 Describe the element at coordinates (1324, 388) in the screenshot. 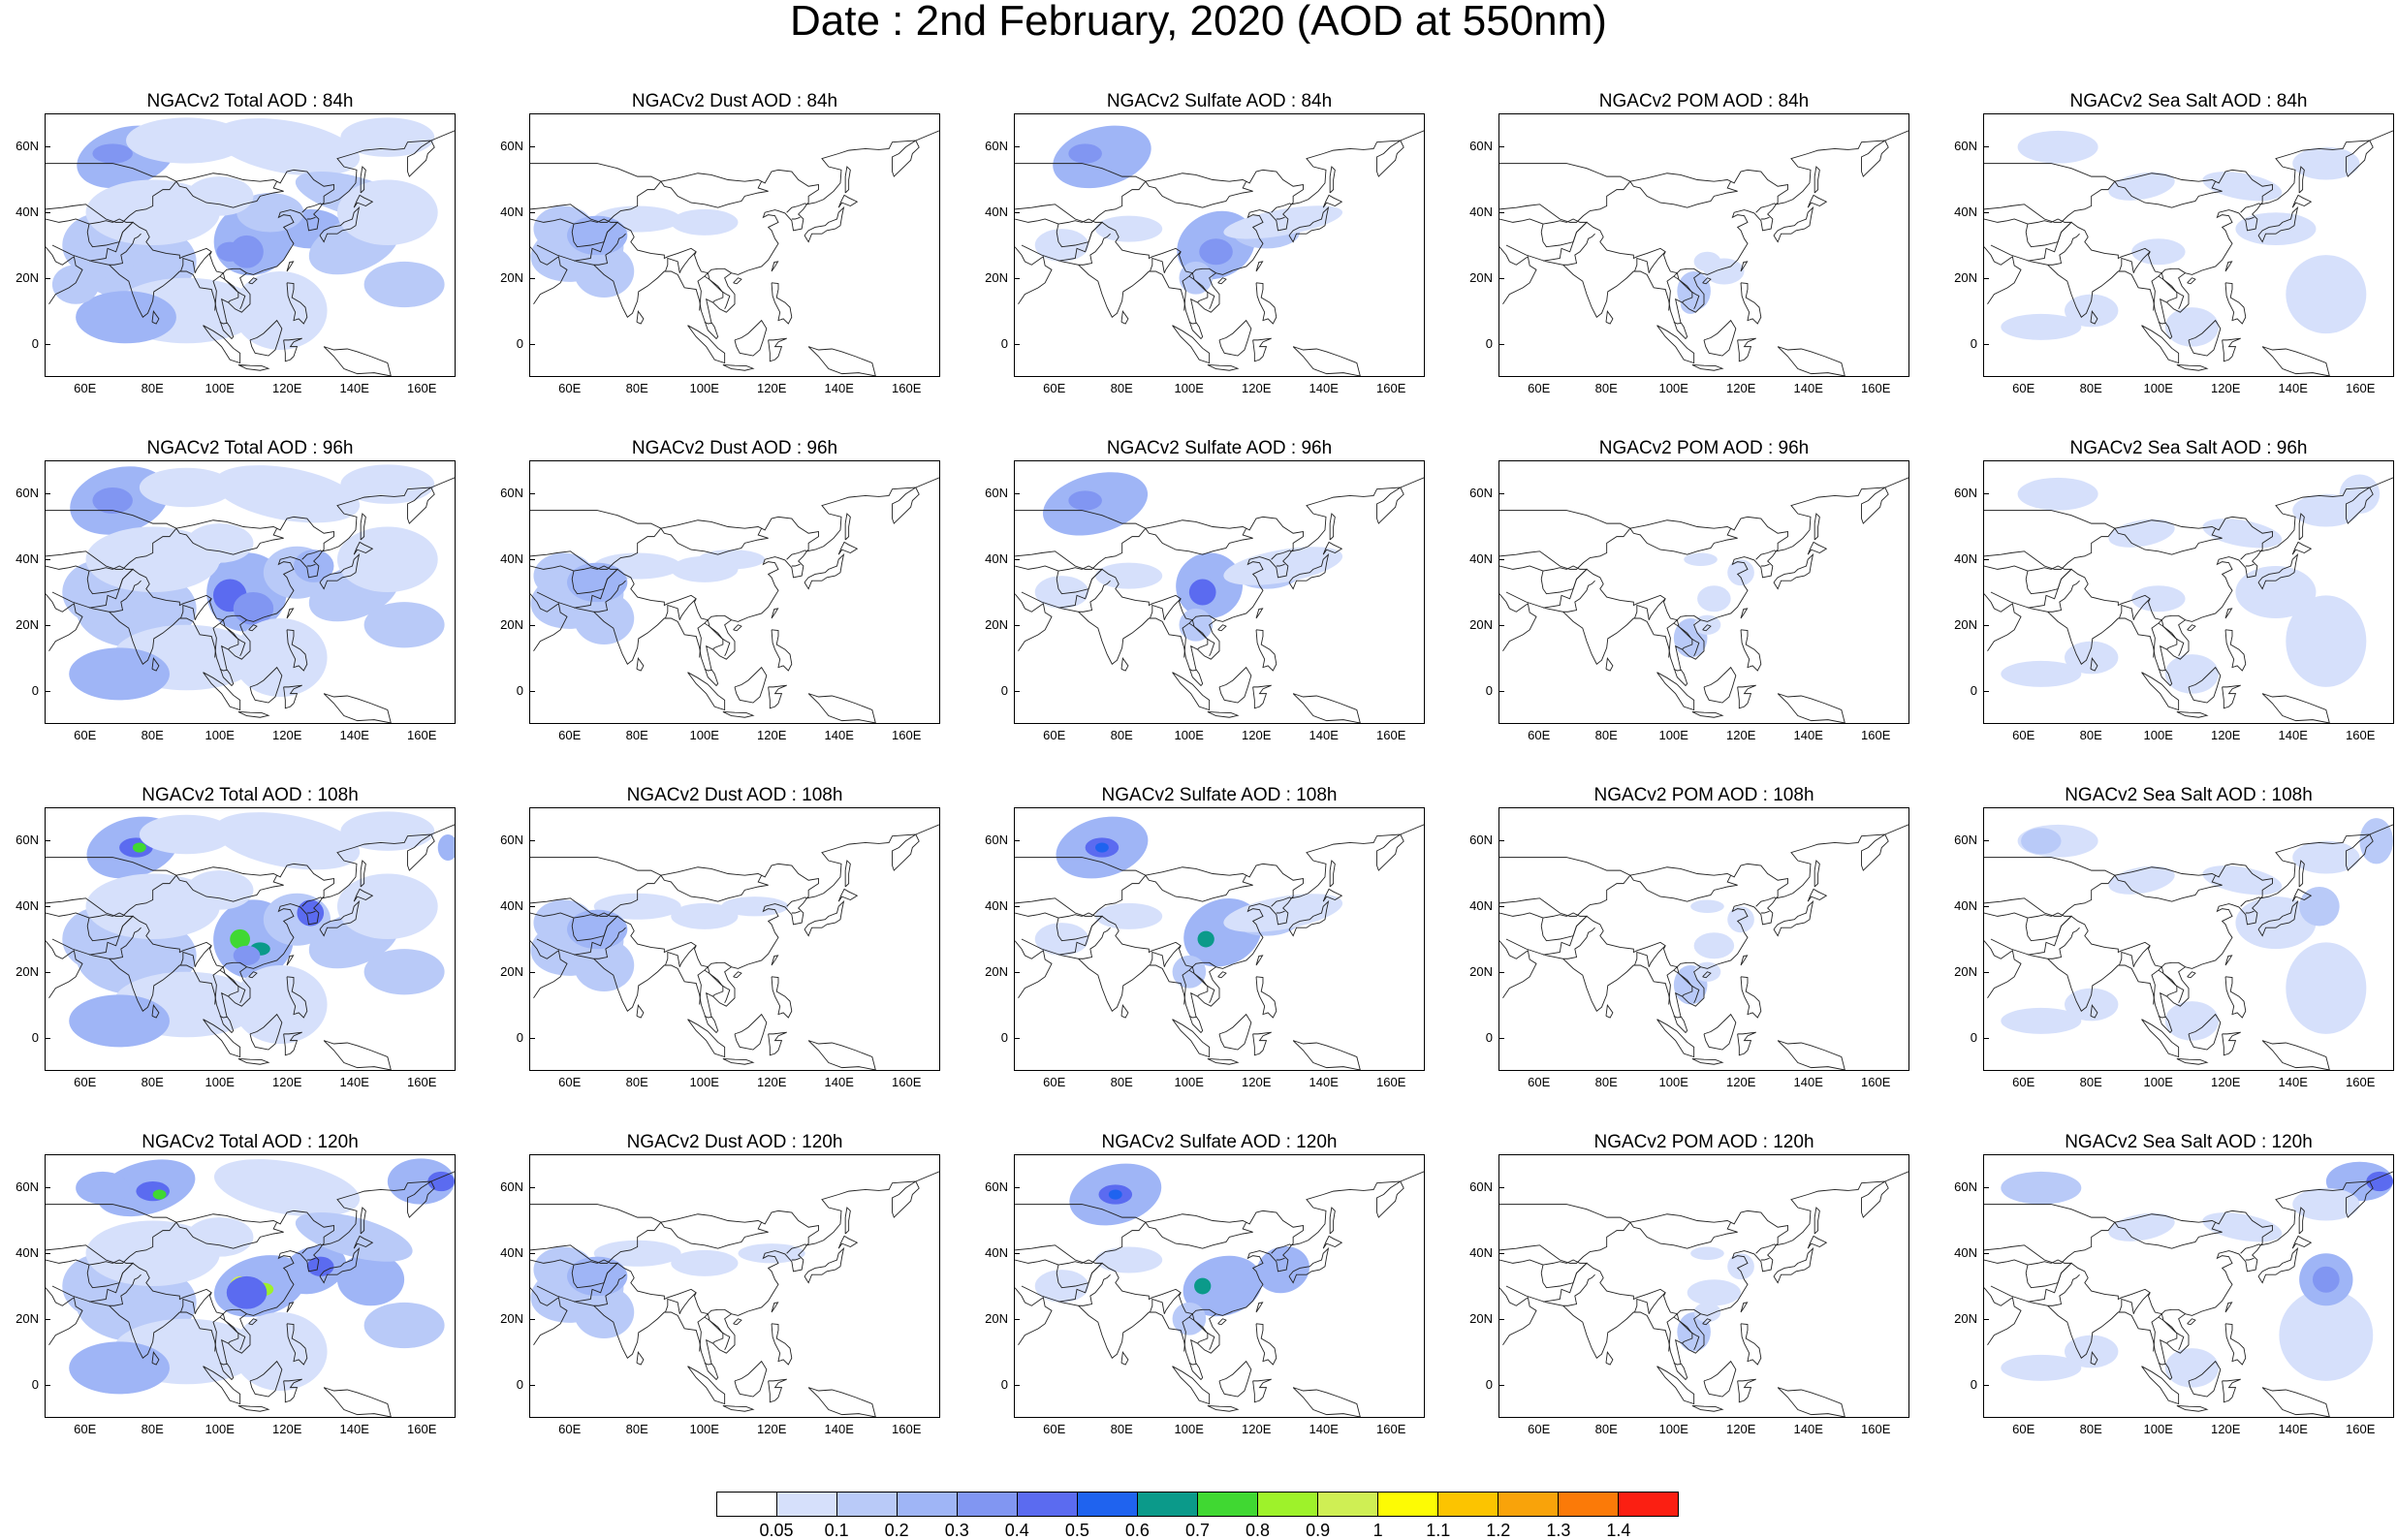

I see `x-tick-label: 140E` at that location.